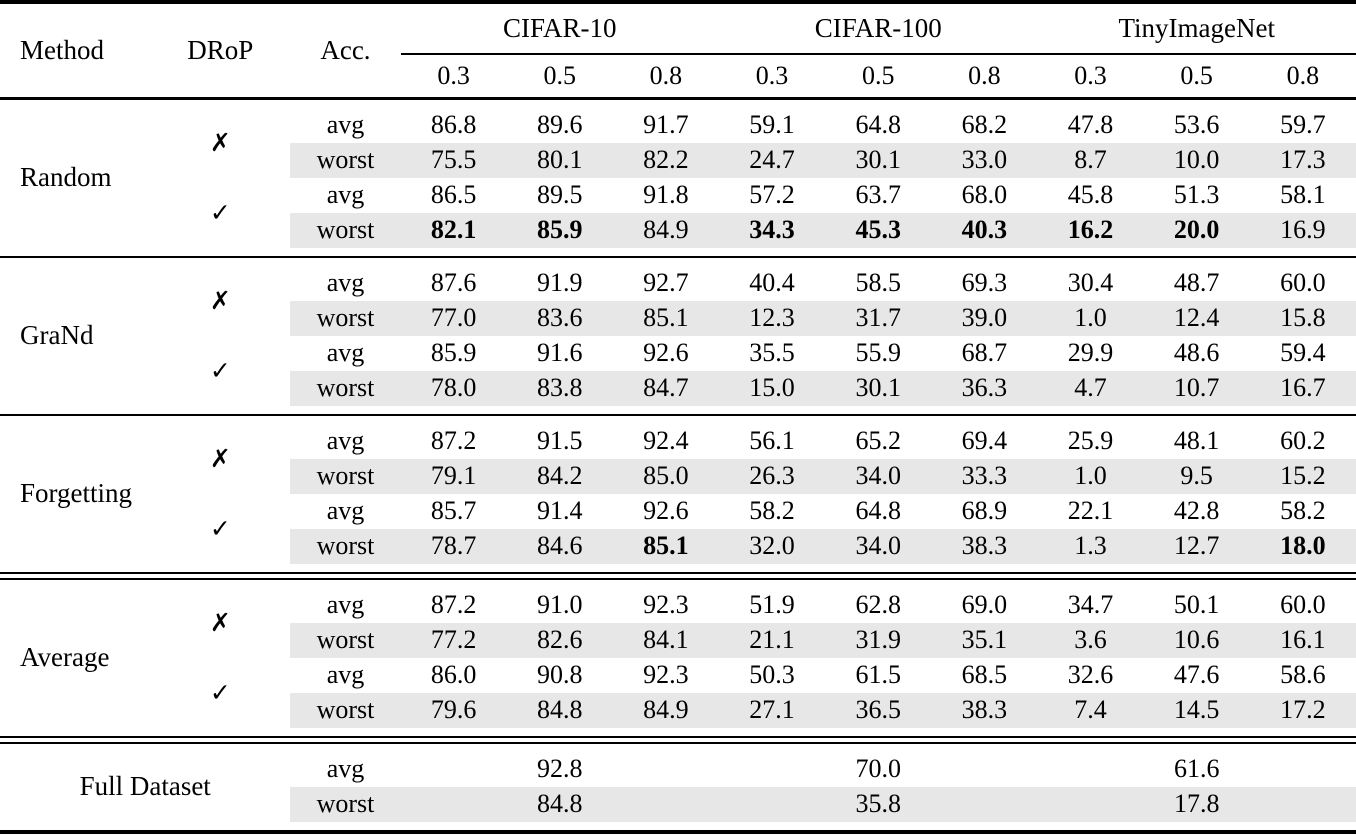 The width and height of the screenshot is (1356, 839). What do you see at coordinates (1090, 230) in the screenshot?
I see `value-cell: 16.2` at bounding box center [1090, 230].